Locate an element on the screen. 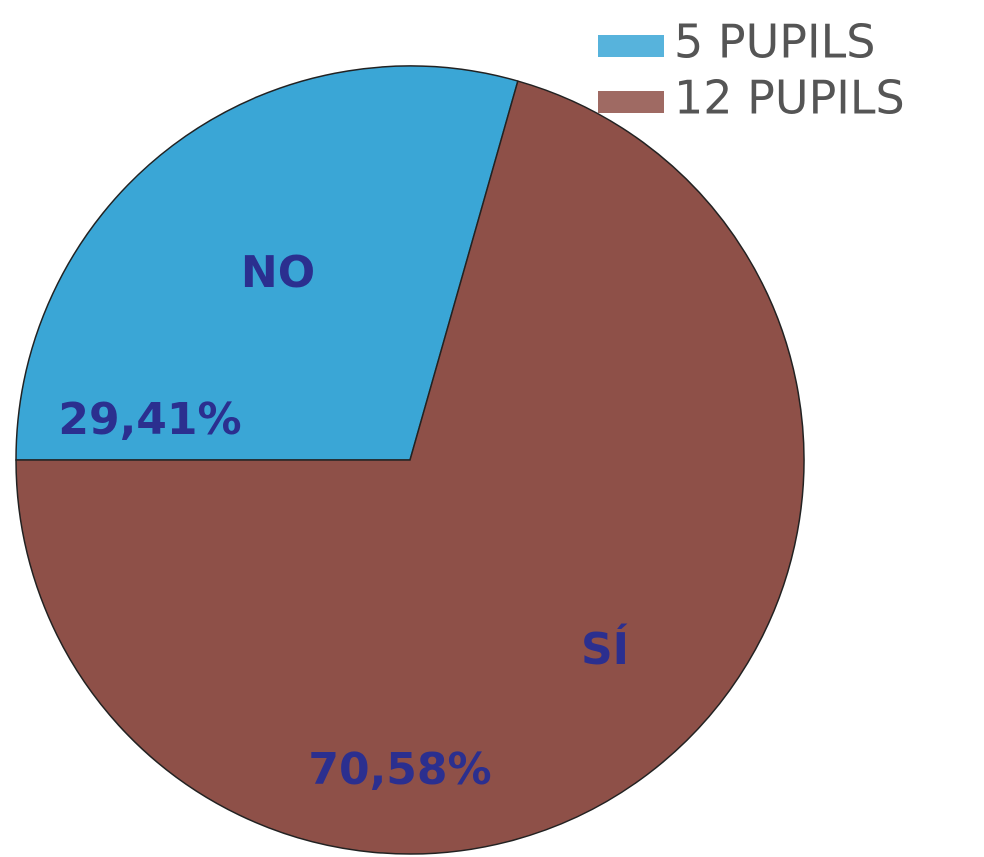 Image resolution: width=984 pixels, height=857 pixels. slice-label: NO is located at coordinates (278, 272).